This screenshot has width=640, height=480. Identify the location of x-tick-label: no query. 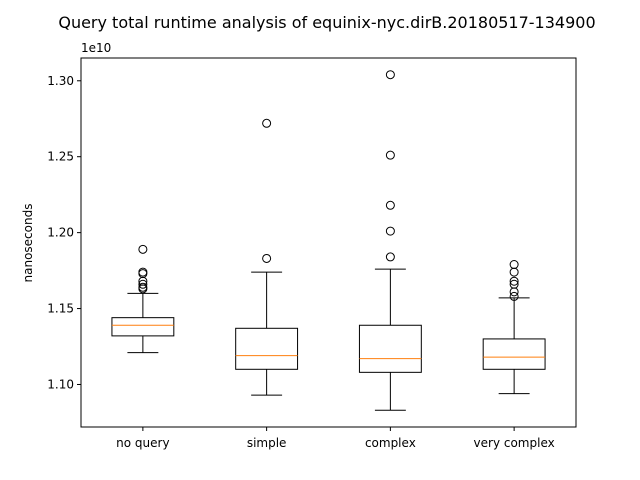
(142, 443).